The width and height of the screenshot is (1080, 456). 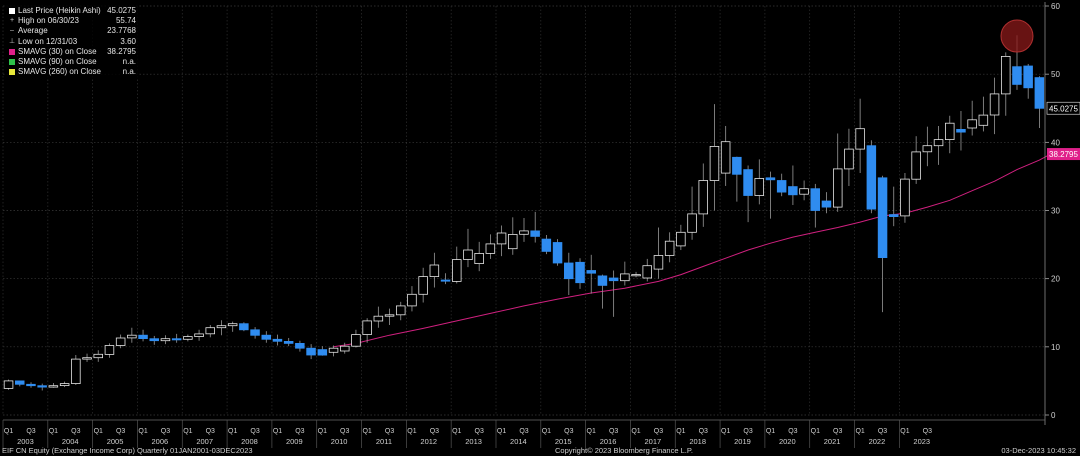 What do you see at coordinates (128, 41) in the screenshot?
I see `legend-value: 3.60` at bounding box center [128, 41].